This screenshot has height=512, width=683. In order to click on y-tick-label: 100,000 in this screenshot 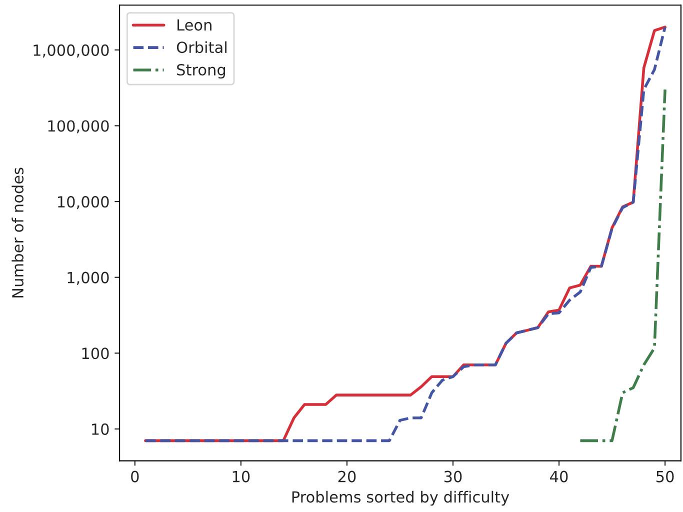, I will do `click(78, 127)`.